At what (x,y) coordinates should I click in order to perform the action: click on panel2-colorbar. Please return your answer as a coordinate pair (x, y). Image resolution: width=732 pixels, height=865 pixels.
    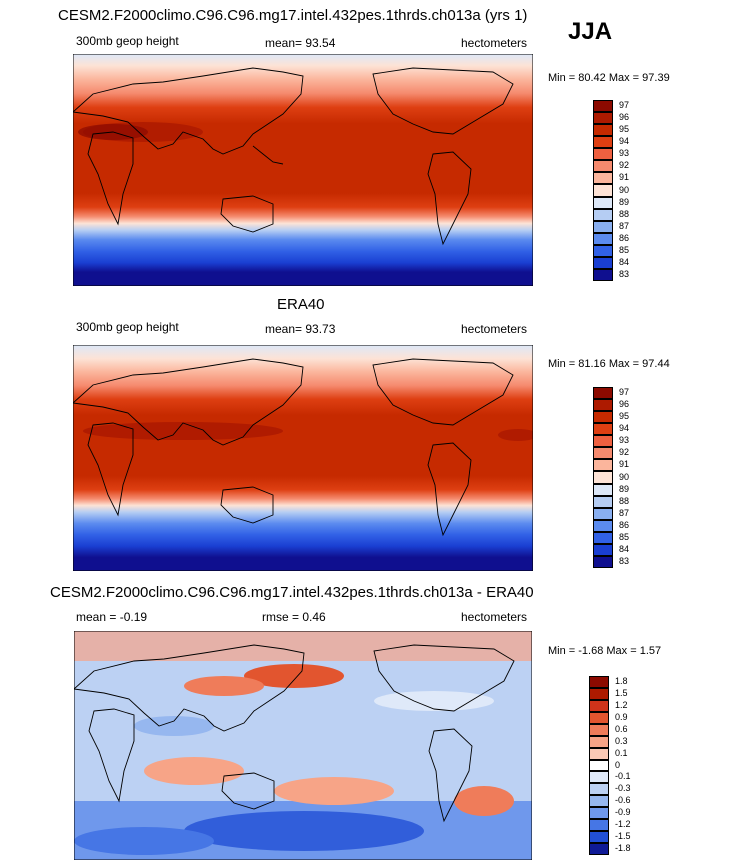
    Looking at the image, I should click on (603, 477).